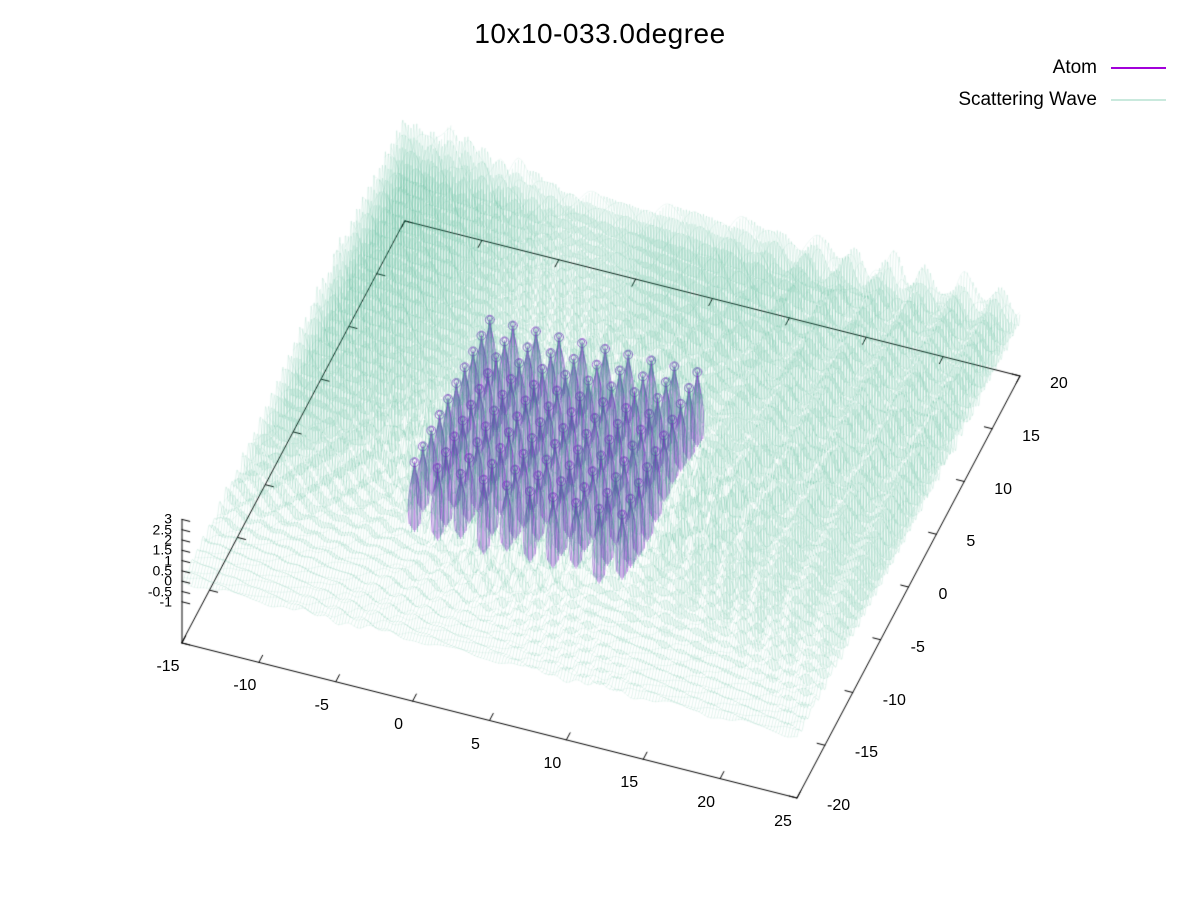 The height and width of the screenshot is (900, 1200). I want to click on legend-label-atom: Atom, so click(1074, 67).